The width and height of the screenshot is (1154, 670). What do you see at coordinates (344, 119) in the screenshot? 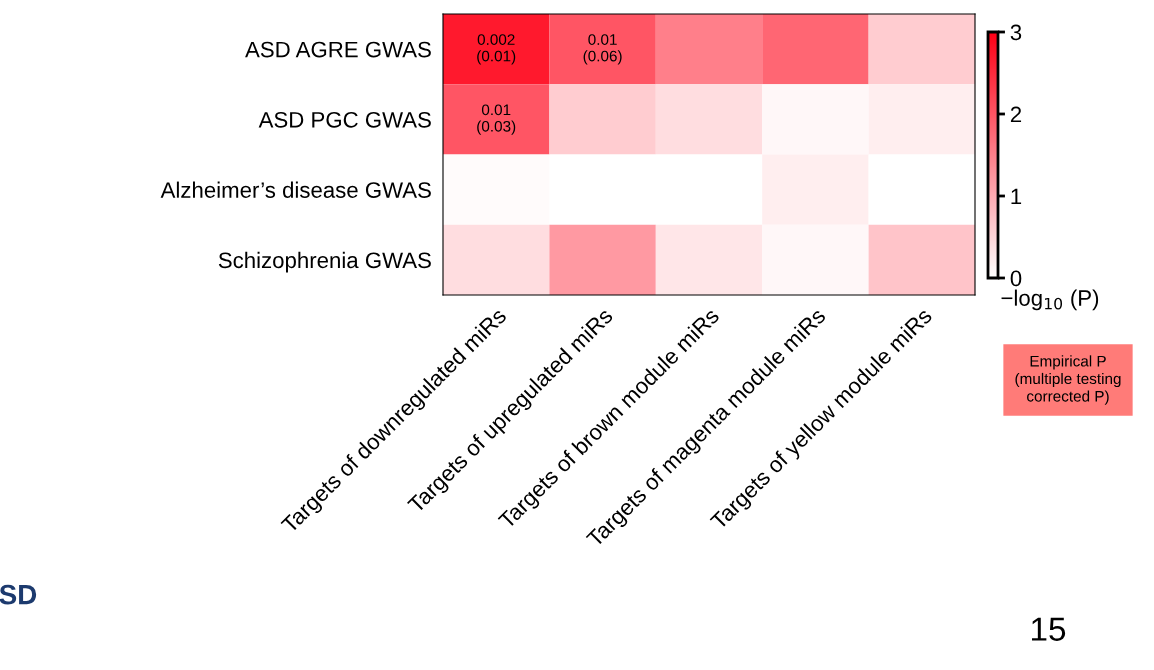
I see `y-tick-label: ASD PGC GWAS` at bounding box center [344, 119].